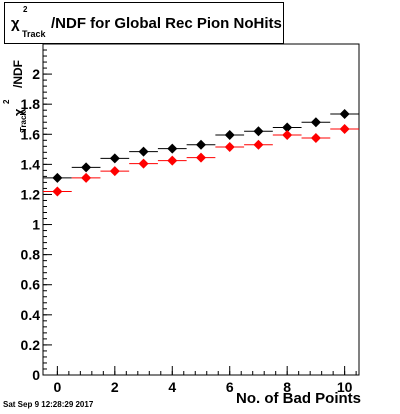 The width and height of the screenshot is (400, 414). I want to click on y-tick-label: 1.2, so click(31, 194).